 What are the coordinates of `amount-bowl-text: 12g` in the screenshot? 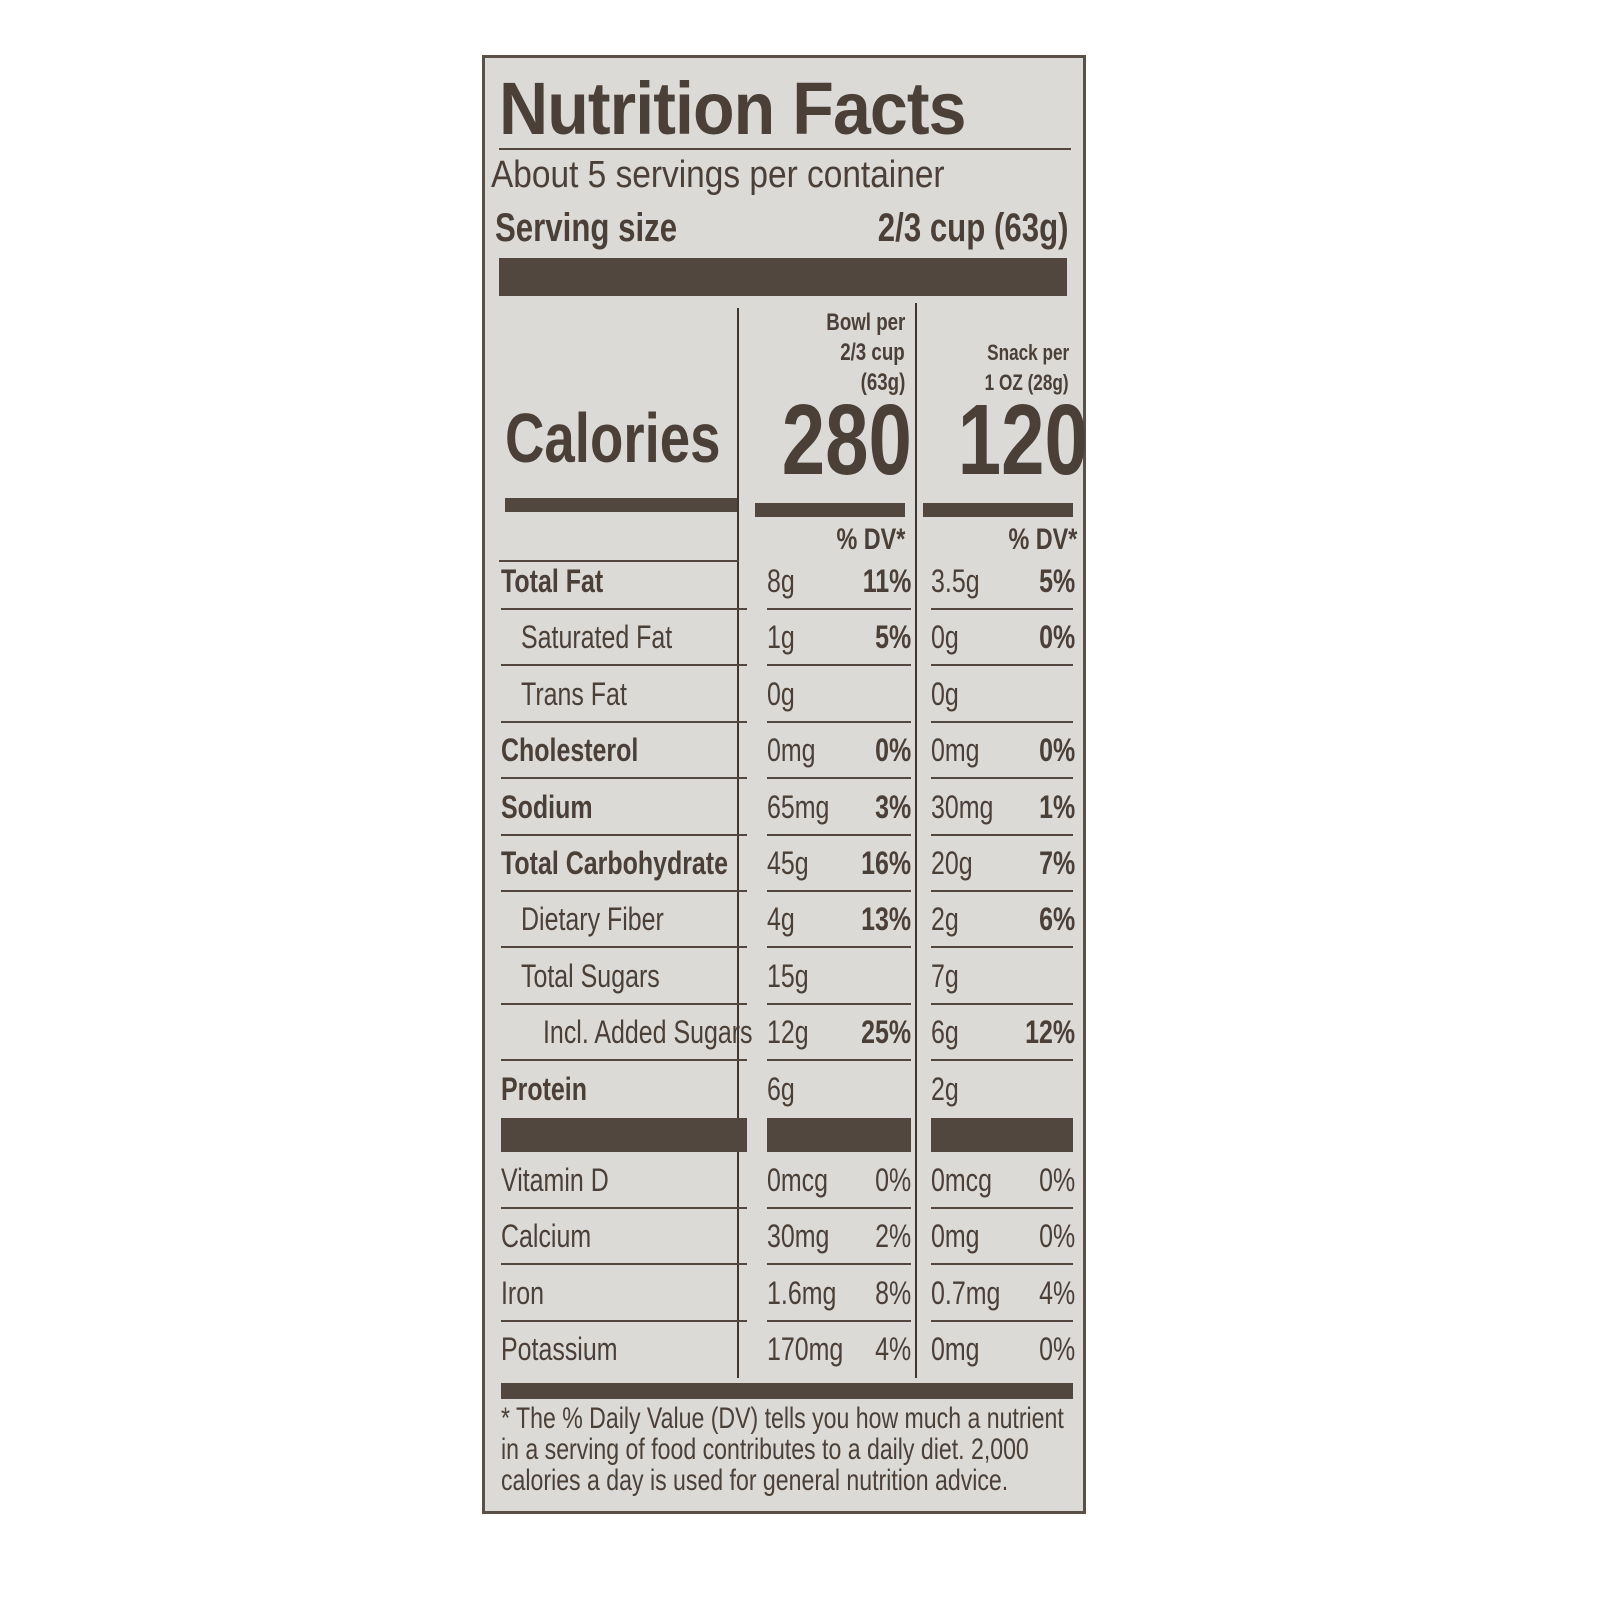 It's located at (788, 1032).